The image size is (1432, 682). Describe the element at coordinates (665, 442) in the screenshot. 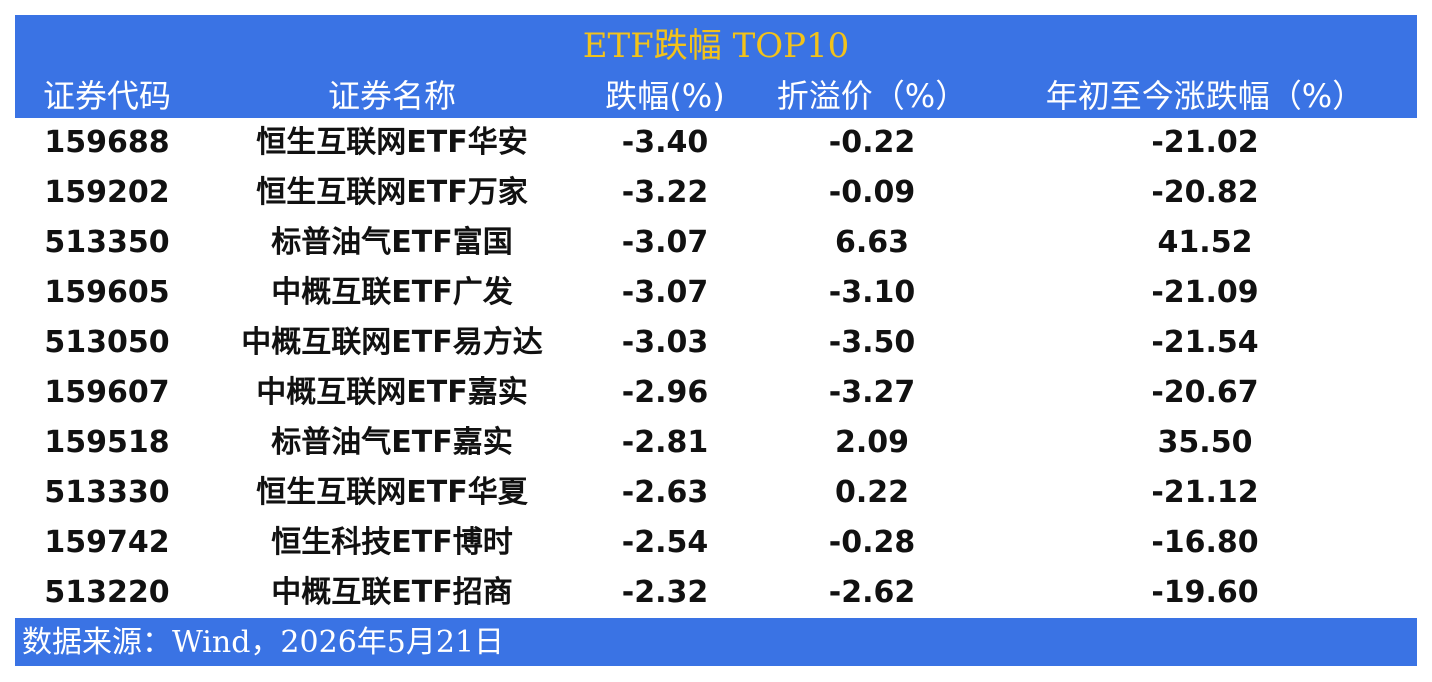

I see `table-cell: -2.81` at that location.